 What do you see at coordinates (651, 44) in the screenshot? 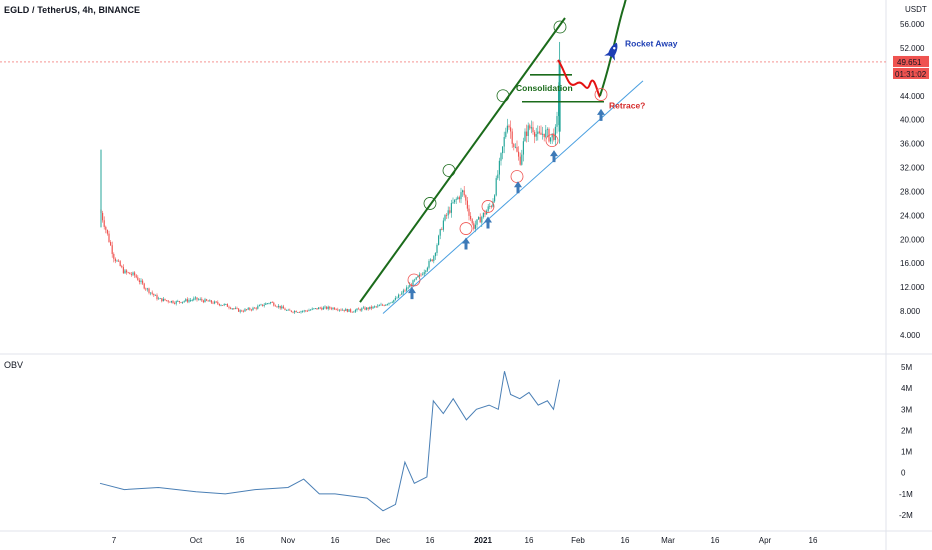
I see `rocket-label: Rocket Away` at bounding box center [651, 44].